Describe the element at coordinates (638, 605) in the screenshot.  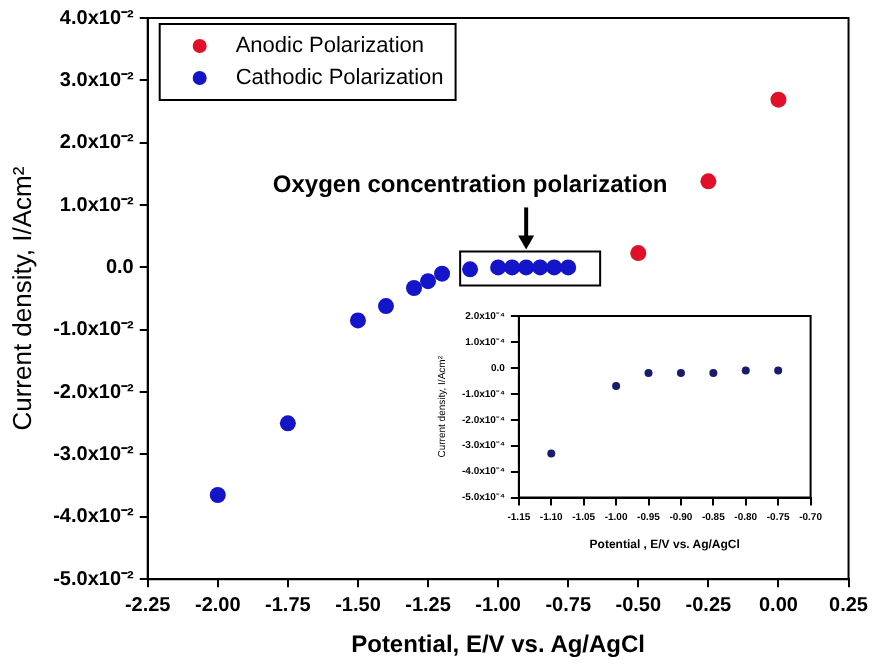
I see `x-tick-label: -0.50` at that location.